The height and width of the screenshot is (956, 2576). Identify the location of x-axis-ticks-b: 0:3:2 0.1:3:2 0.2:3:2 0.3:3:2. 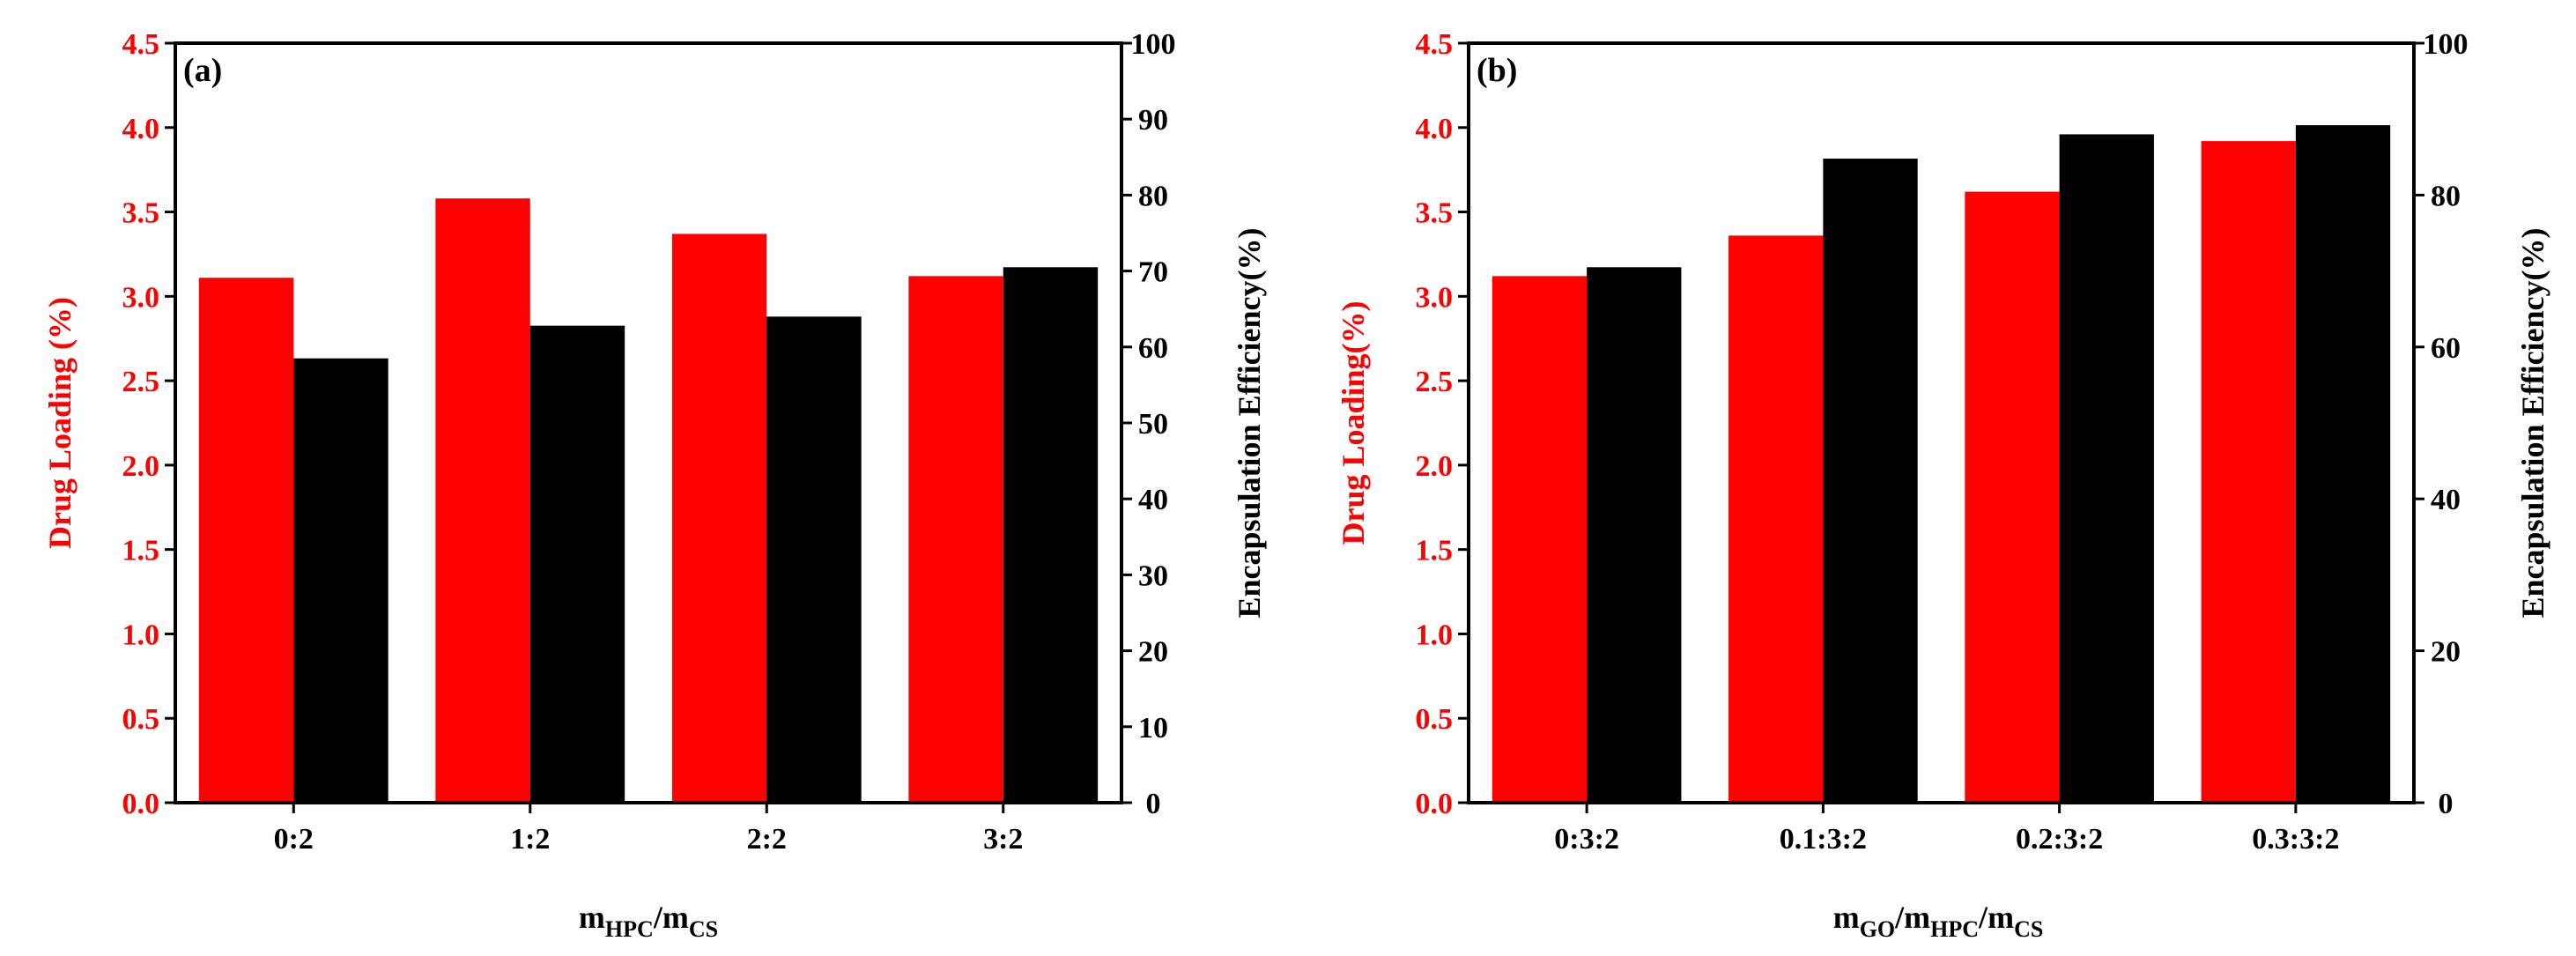
(1947, 829).